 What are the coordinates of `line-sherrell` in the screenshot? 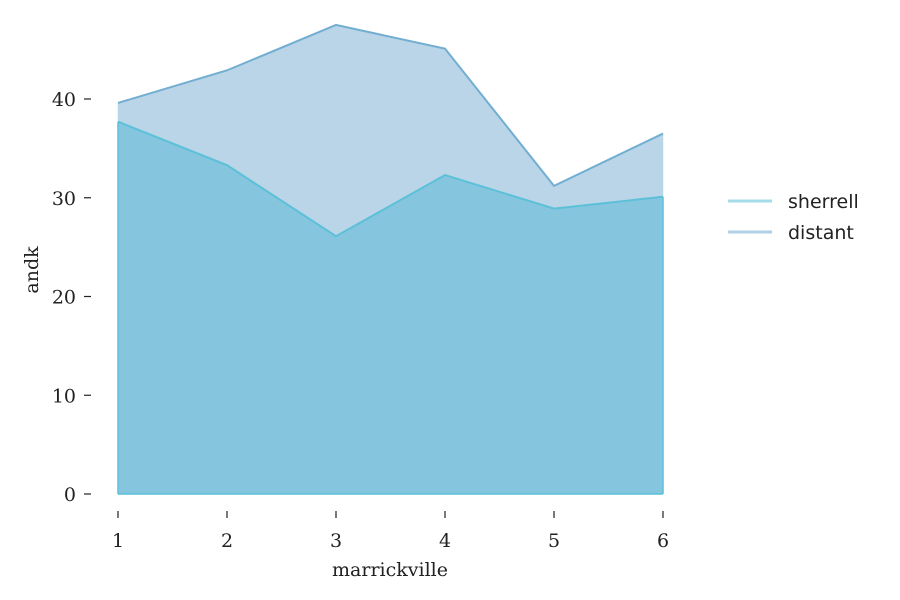 It's located at (390, 179).